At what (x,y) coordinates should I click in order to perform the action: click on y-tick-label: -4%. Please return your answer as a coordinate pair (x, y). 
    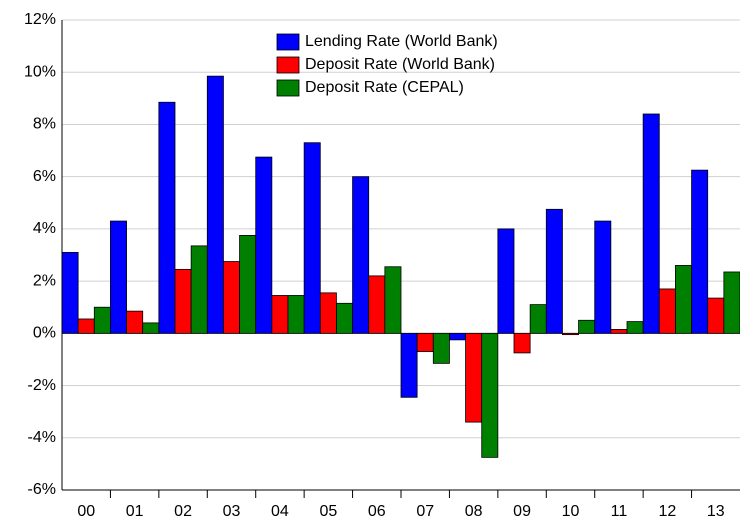
    Looking at the image, I should click on (42, 437).